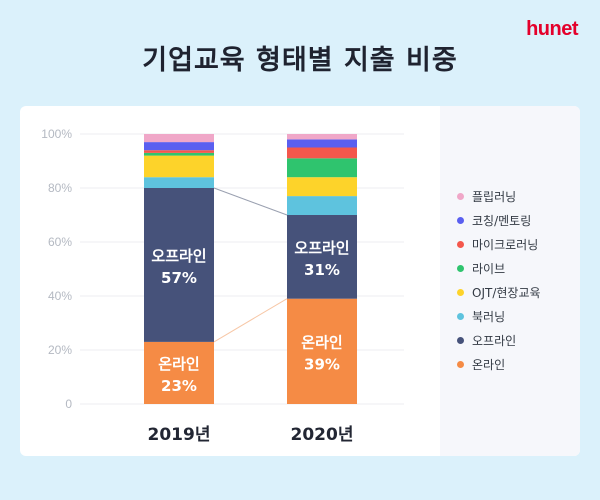 This screenshot has width=600, height=500. What do you see at coordinates (56, 134) in the screenshot?
I see `y-tick-label: 100%` at bounding box center [56, 134].